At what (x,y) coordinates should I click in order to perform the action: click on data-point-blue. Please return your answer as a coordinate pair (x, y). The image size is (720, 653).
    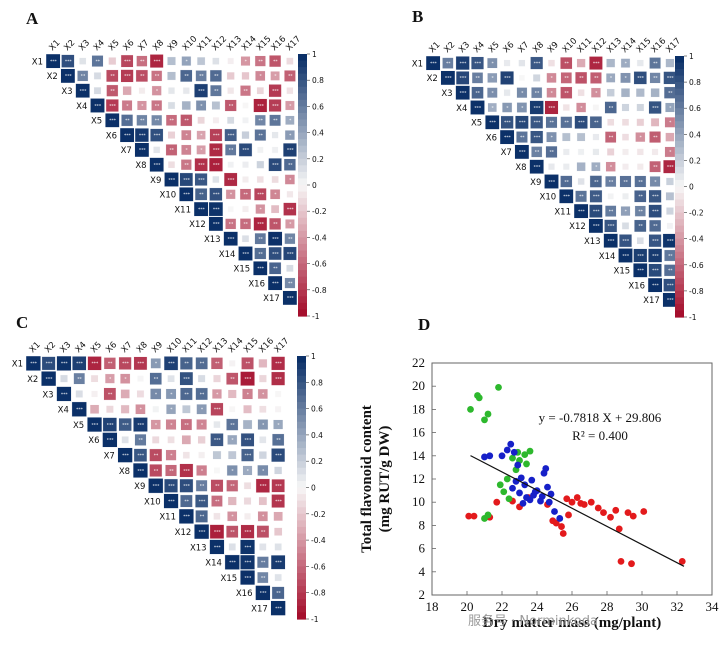
    Looking at the image, I should click on (523, 503).